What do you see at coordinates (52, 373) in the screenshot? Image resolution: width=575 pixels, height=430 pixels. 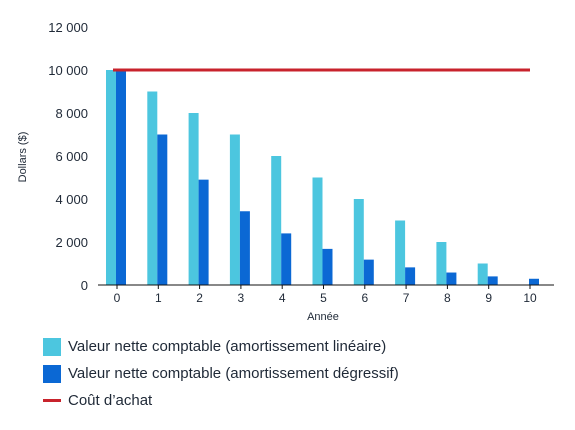 I see `legend-swatch-declining` at bounding box center [52, 373].